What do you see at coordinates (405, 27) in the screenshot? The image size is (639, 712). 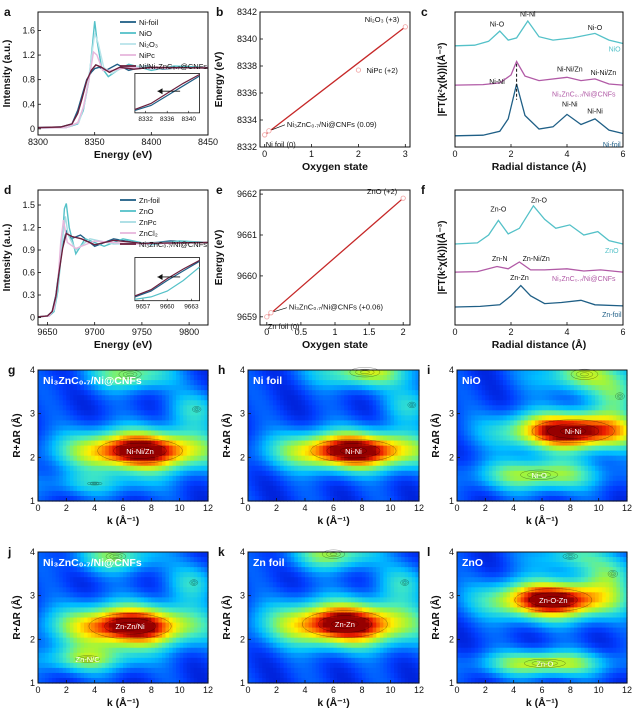 I see `data-point` at bounding box center [405, 27].